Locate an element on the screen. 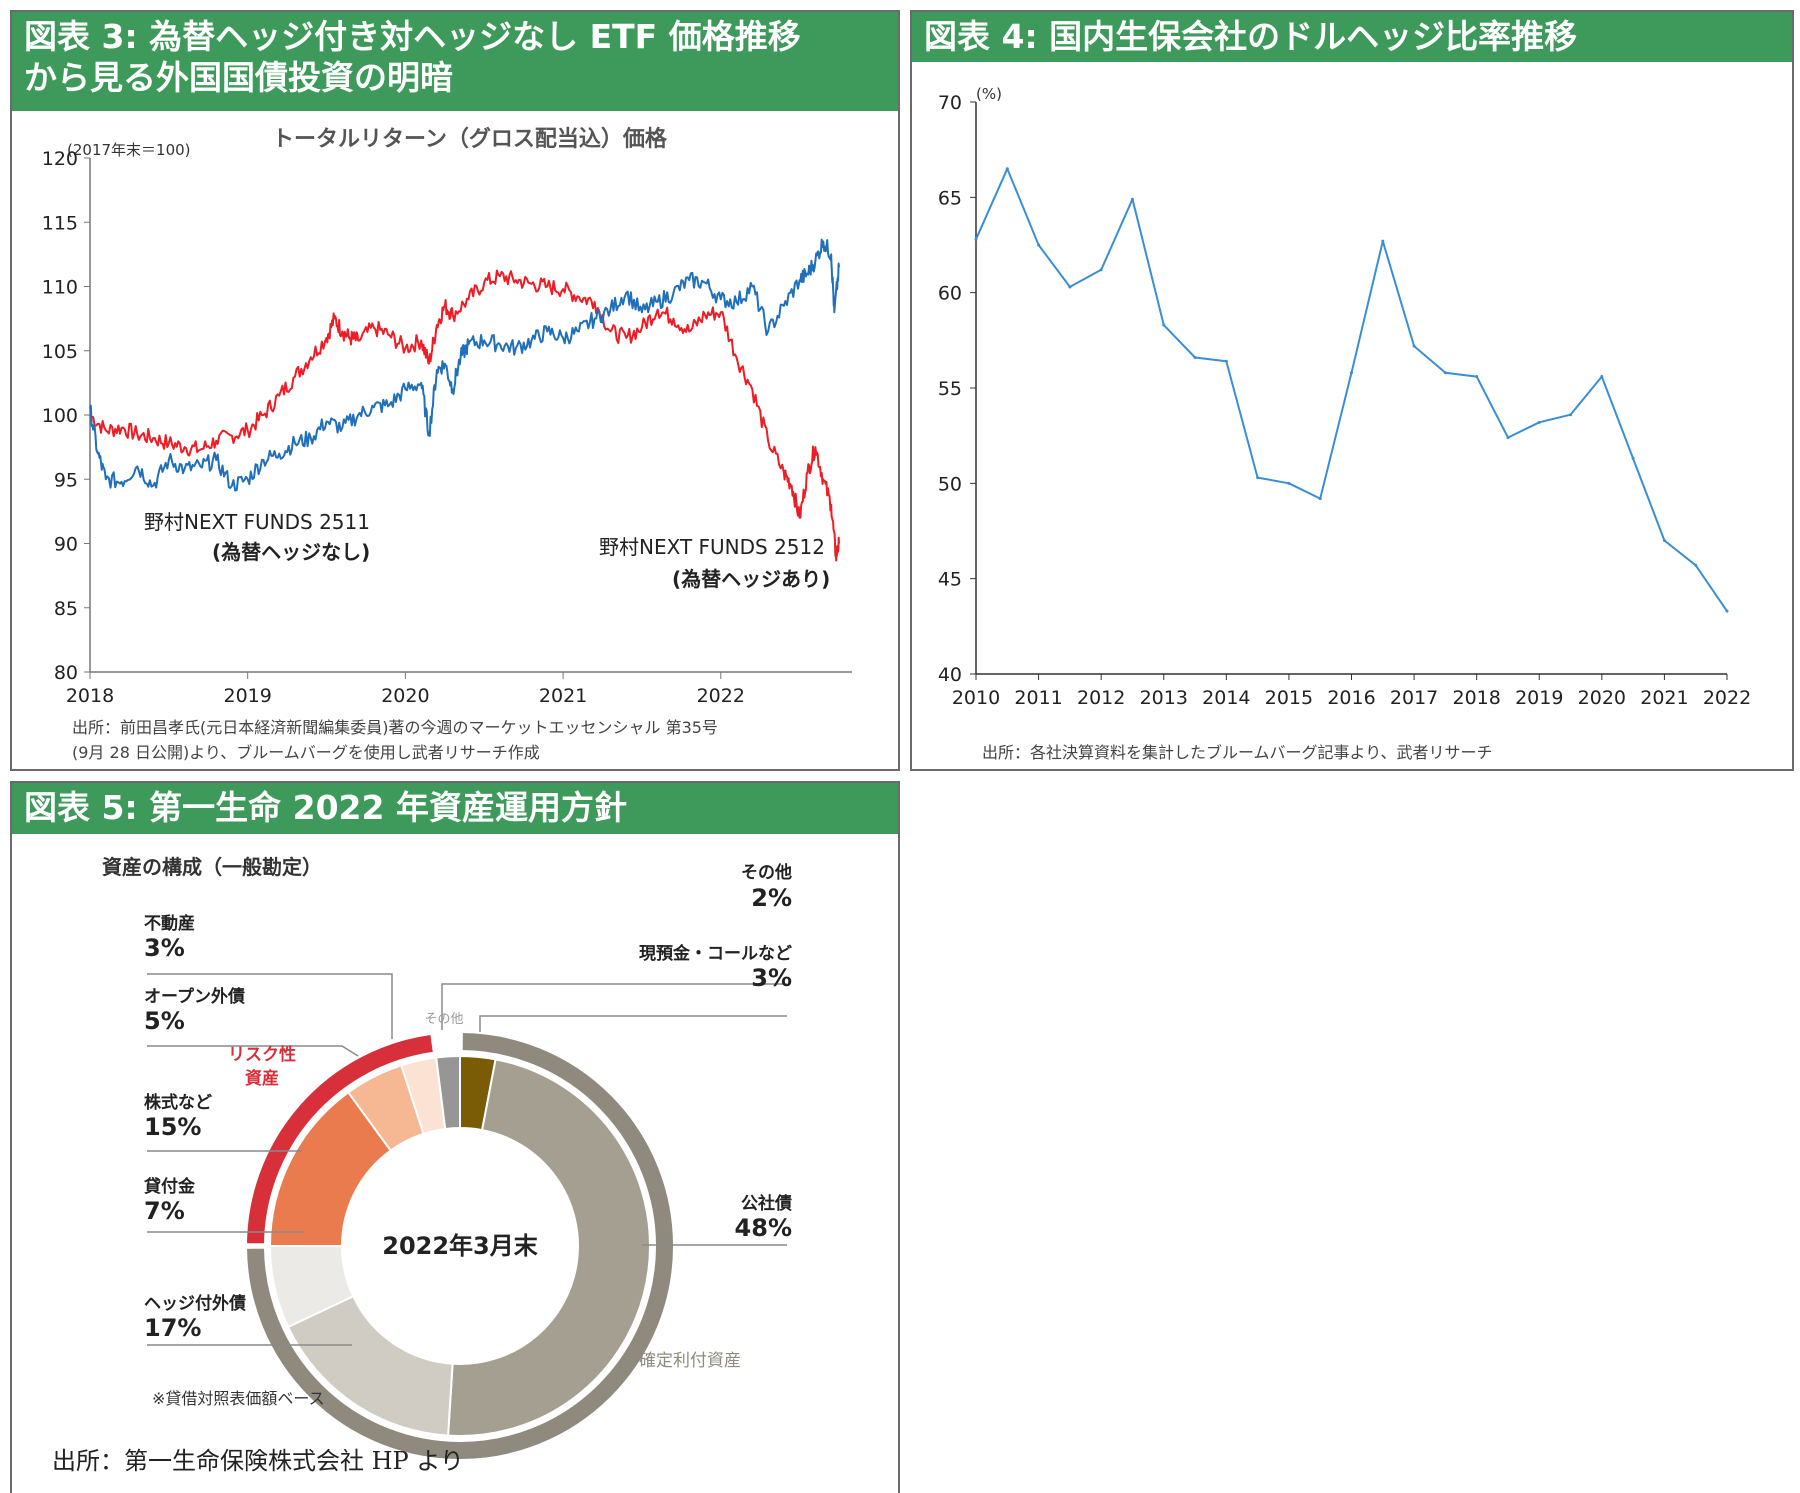 Image resolution: width=1800 pixels, height=1493 pixels. chart3-x-tick-label: 2019 is located at coordinates (248, 696).